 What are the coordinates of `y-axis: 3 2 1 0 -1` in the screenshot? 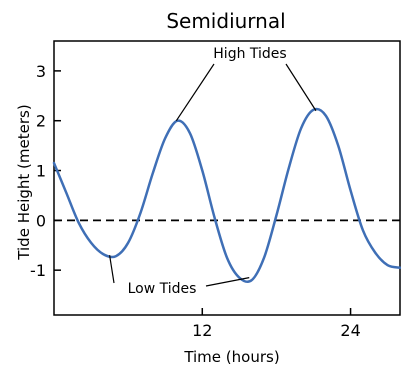 It's located at (45, 171).